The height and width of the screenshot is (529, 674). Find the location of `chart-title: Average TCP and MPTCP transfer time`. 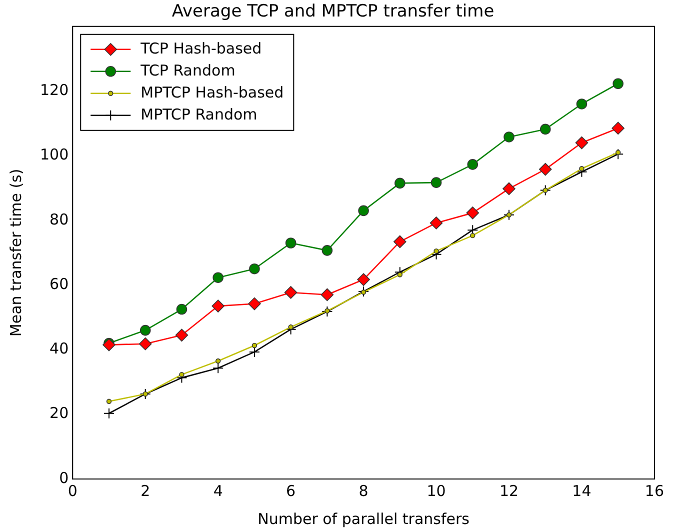

chart-title: Average TCP and MPTCP transfer time is located at coordinates (333, 12).